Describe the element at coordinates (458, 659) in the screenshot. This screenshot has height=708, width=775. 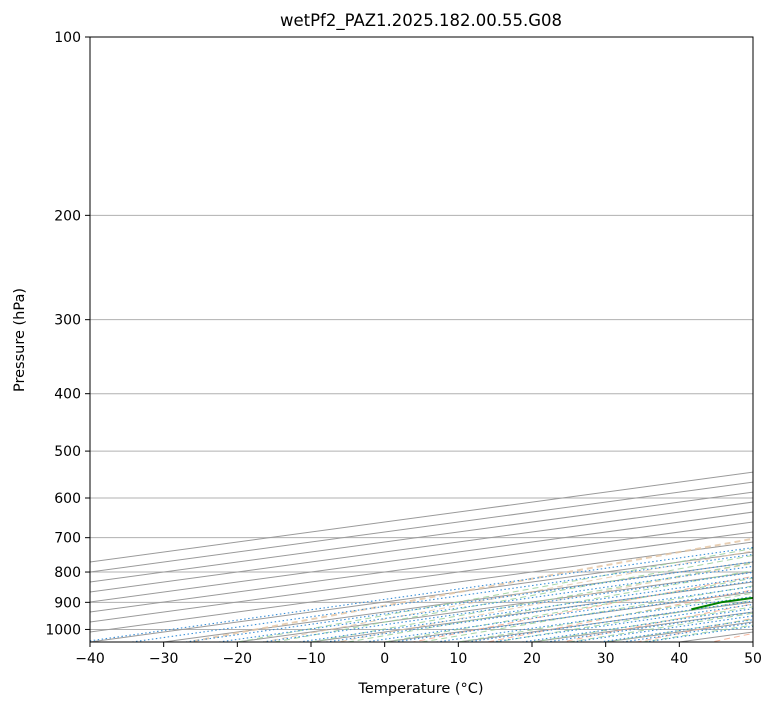
I see `x-tick-label: 10` at that location.